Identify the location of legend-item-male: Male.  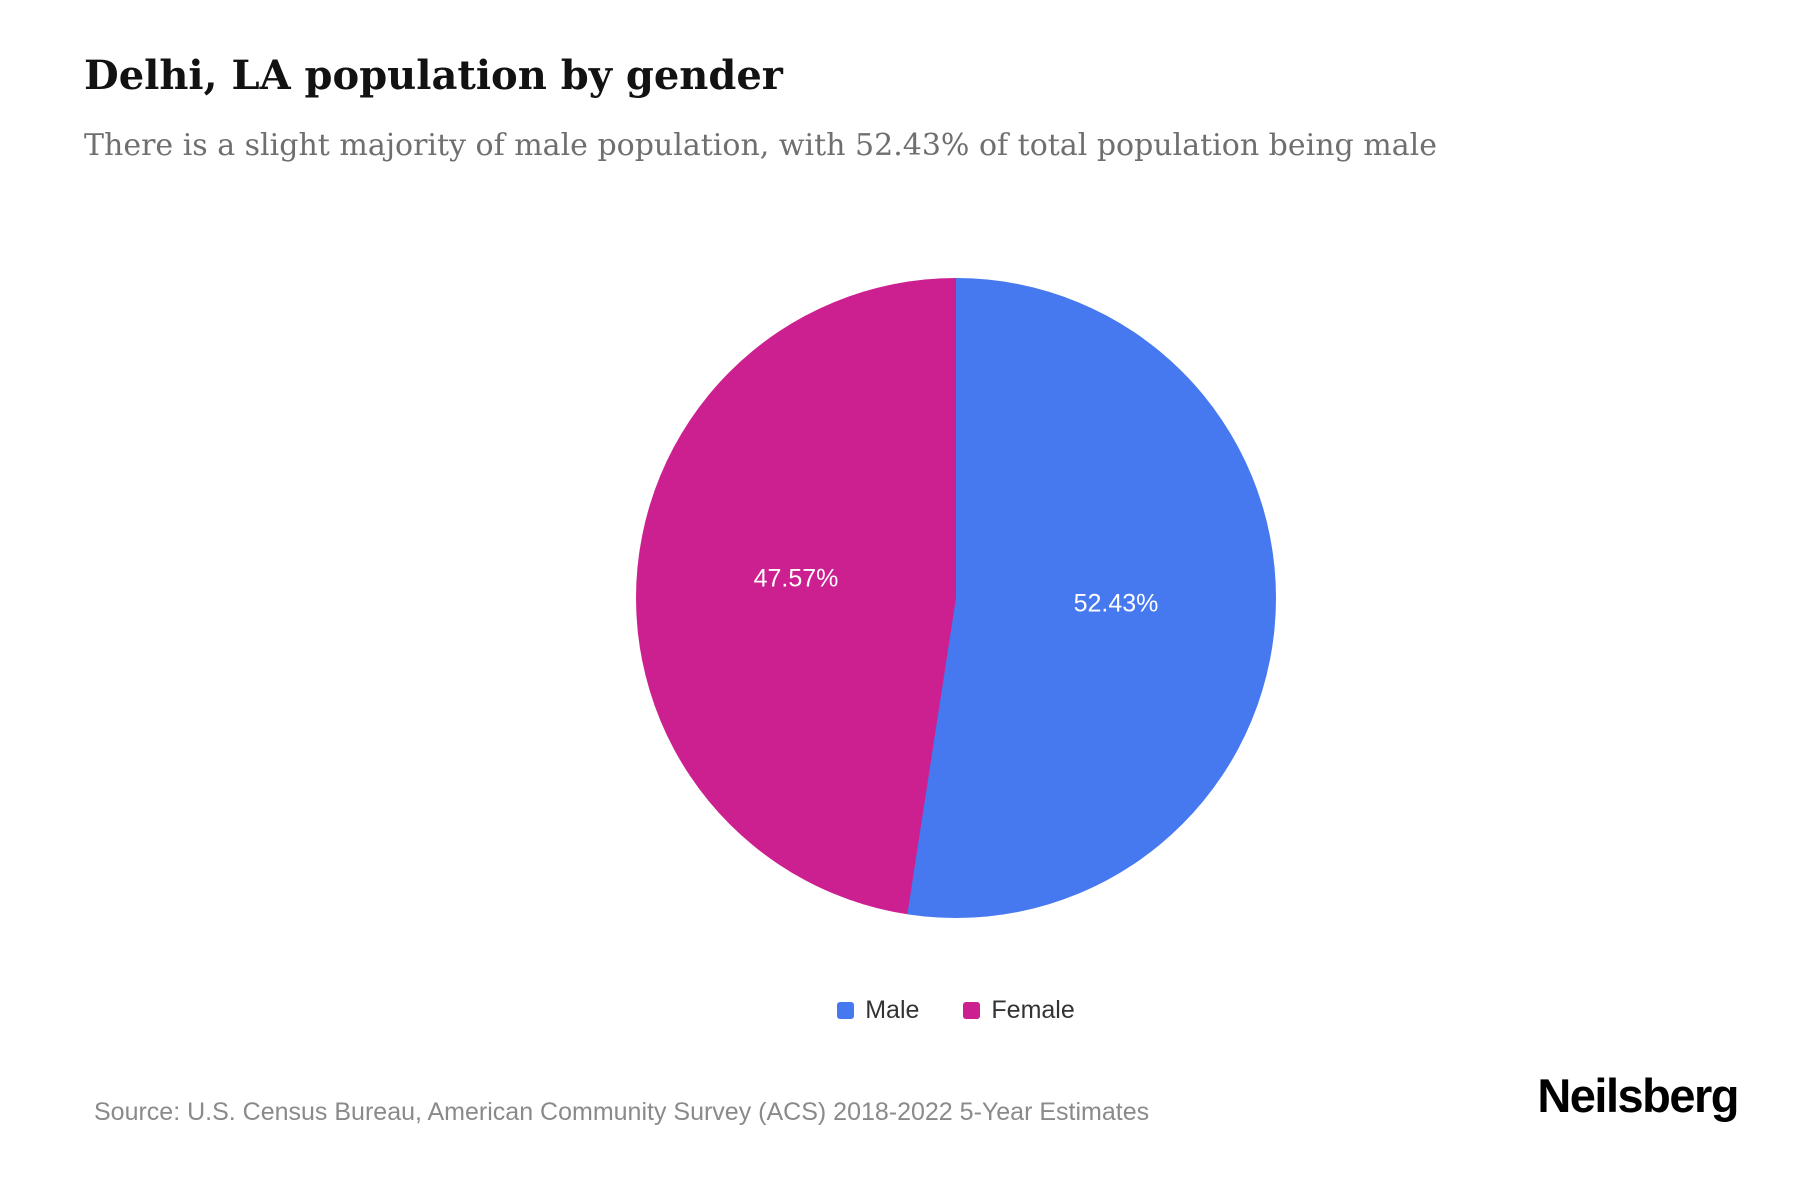
(878, 1010).